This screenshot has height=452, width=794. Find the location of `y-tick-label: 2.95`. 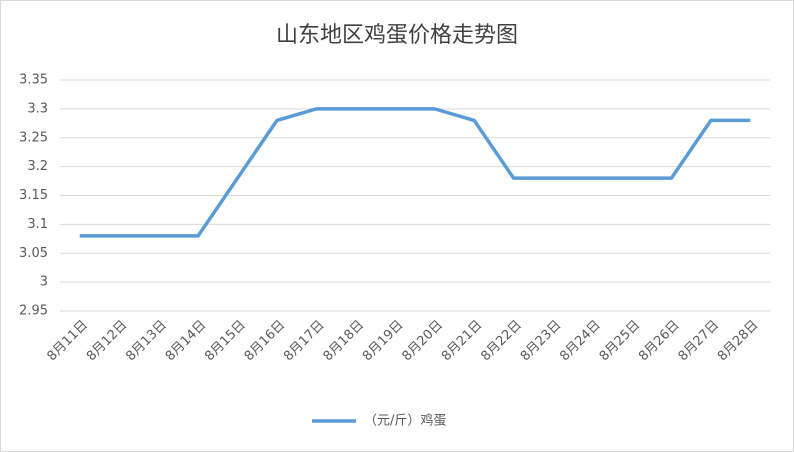

y-tick-label: 2.95 is located at coordinates (33, 311).